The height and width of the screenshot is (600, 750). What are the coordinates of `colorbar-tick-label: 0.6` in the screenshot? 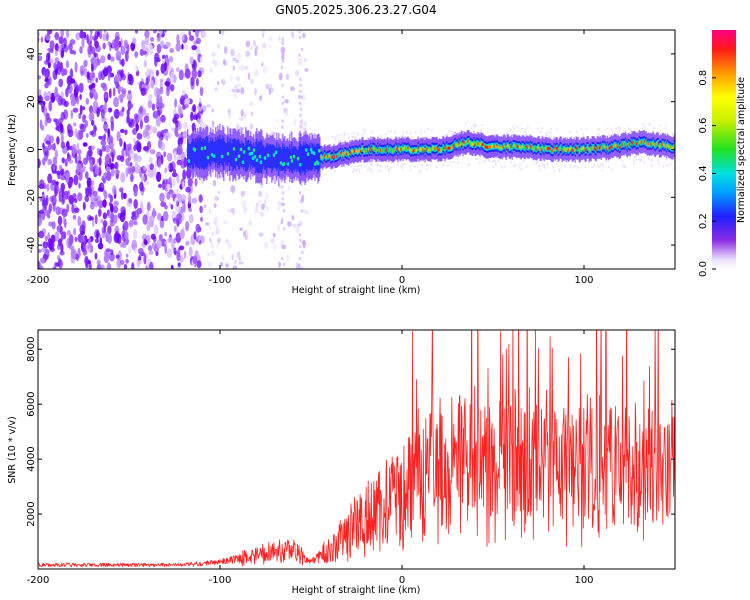 It's located at (703, 126).